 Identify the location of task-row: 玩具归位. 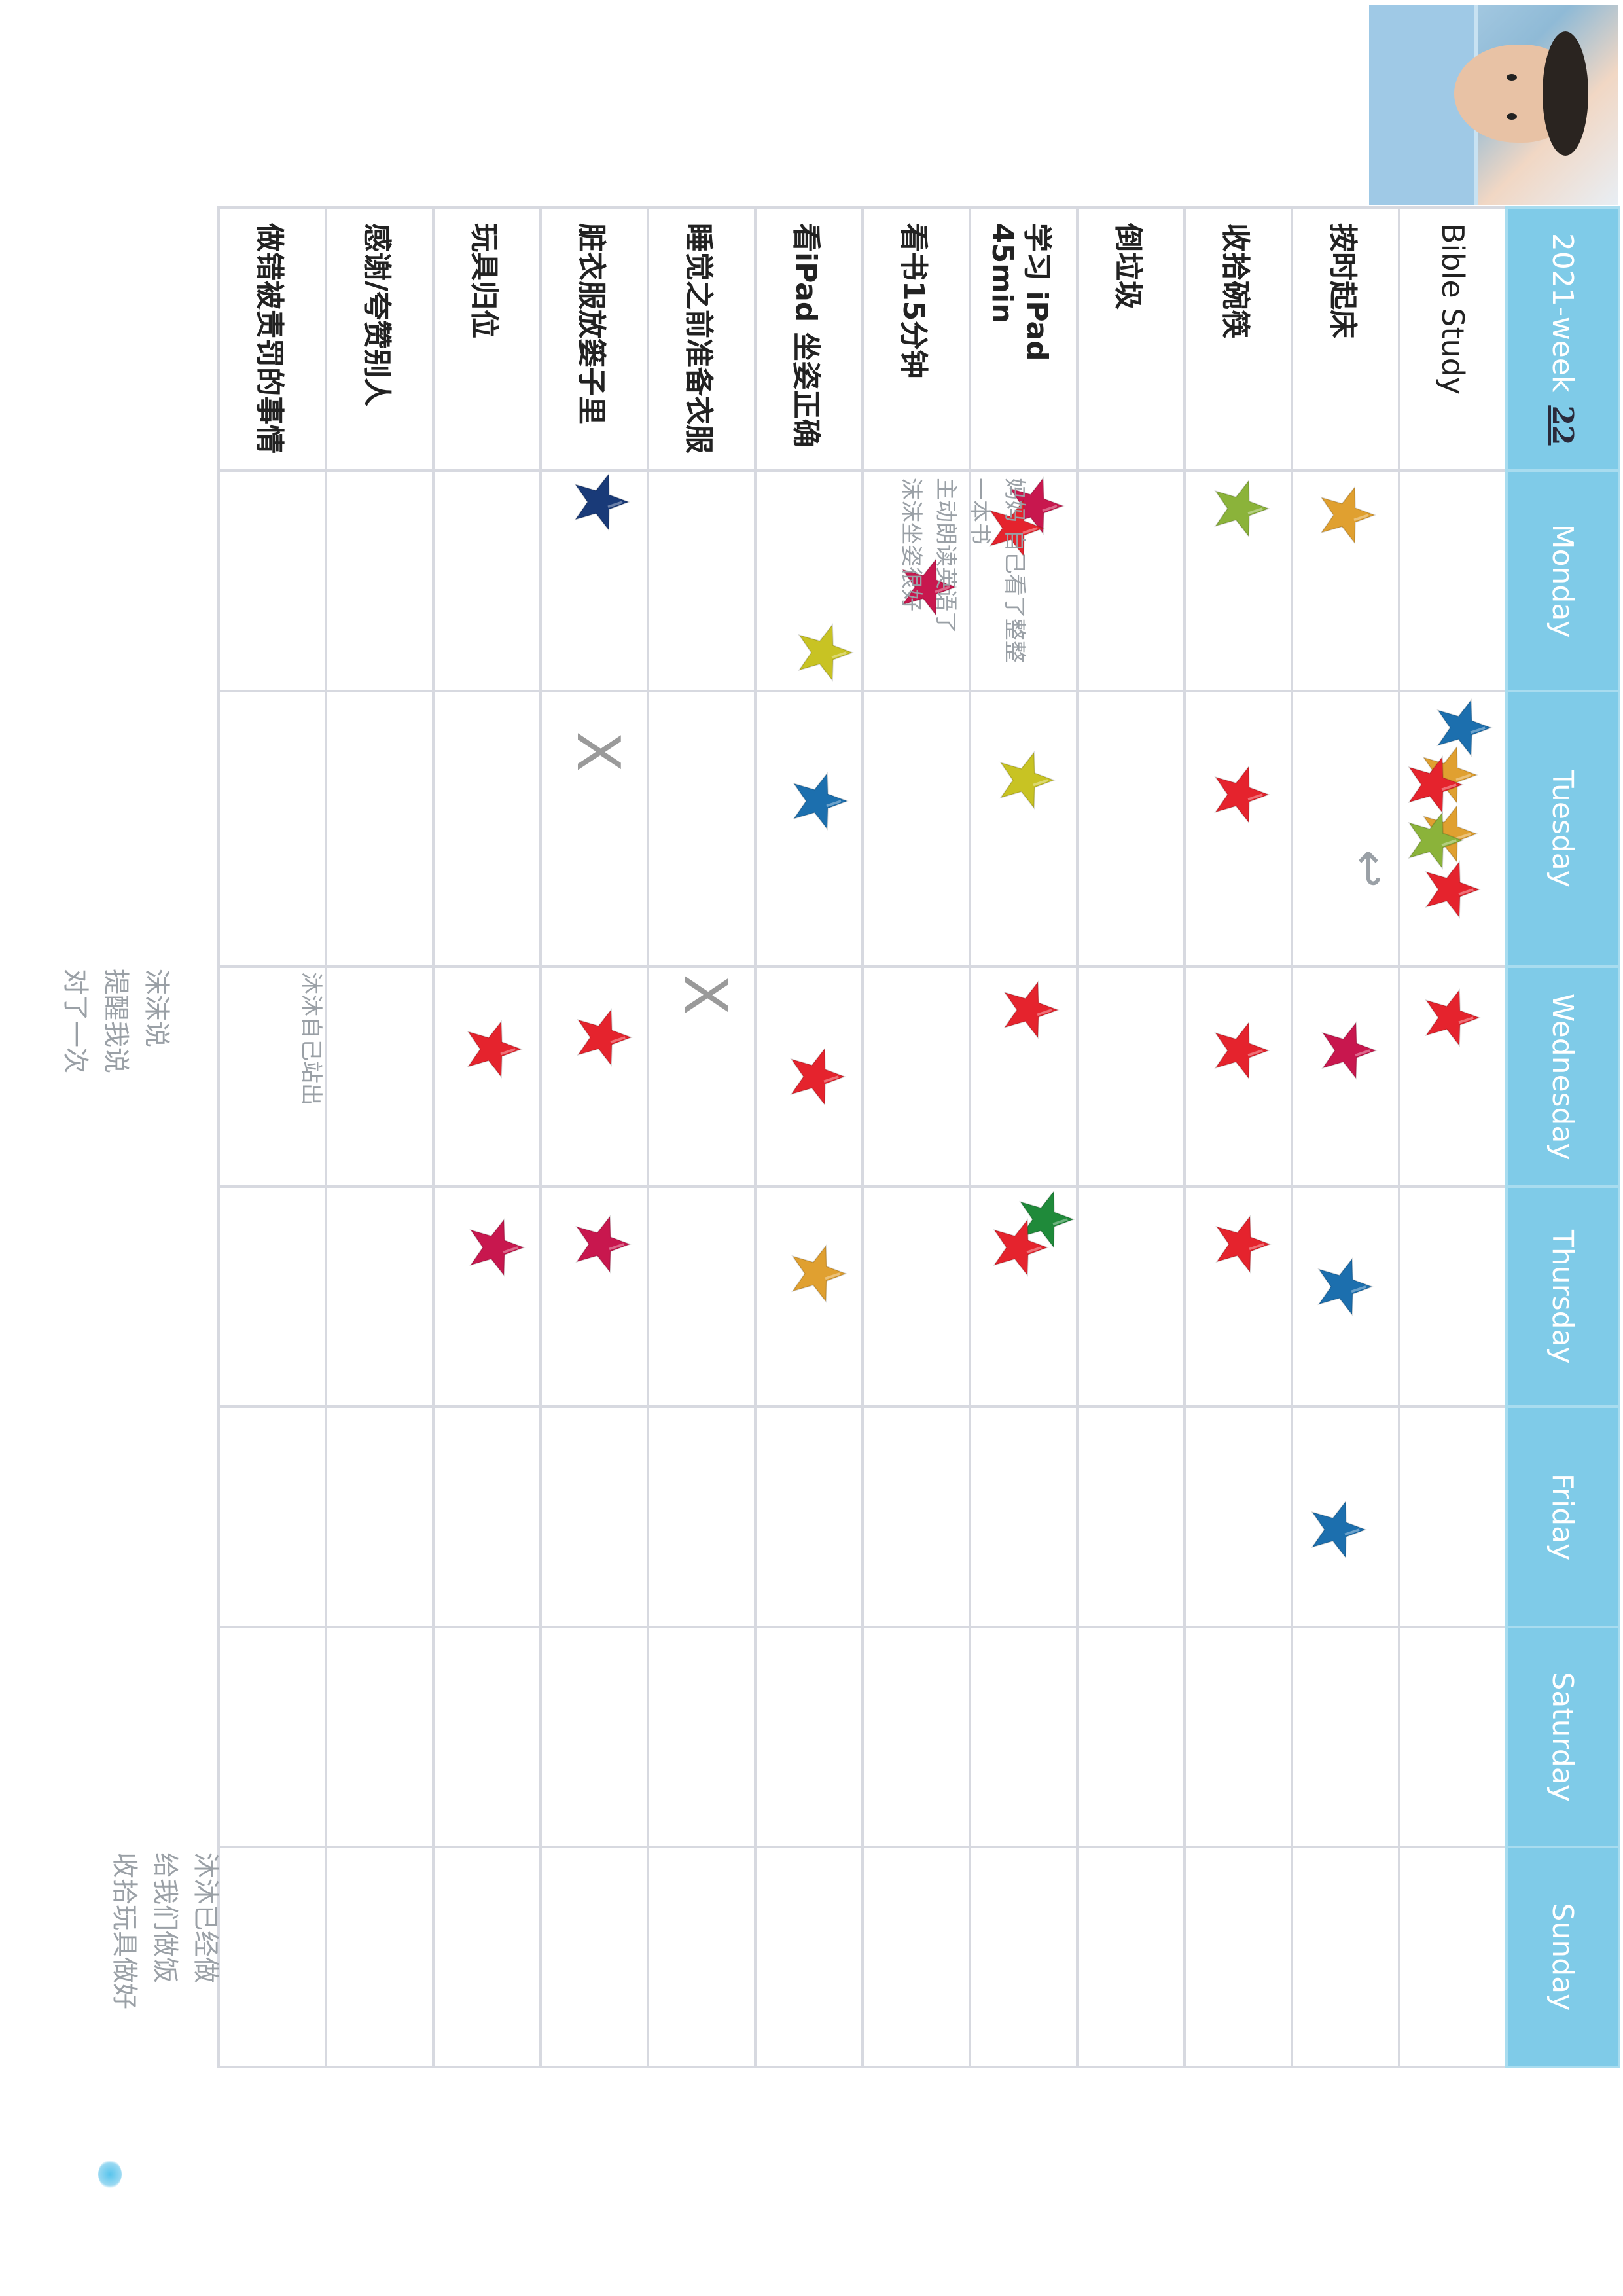
(487, 1137).